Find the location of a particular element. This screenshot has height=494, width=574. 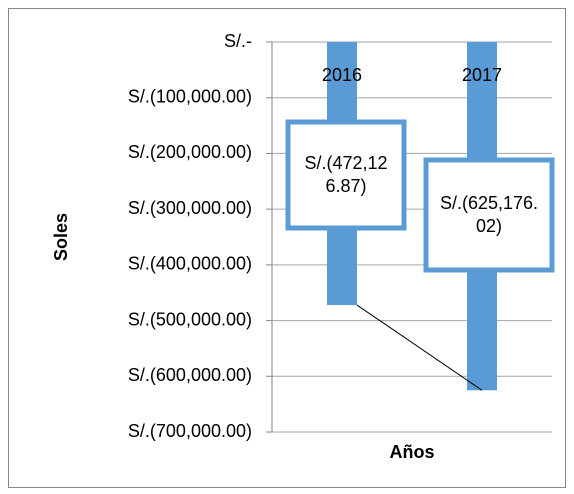

y-tick-label: S/.(300,000.00) is located at coordinates (190, 208).